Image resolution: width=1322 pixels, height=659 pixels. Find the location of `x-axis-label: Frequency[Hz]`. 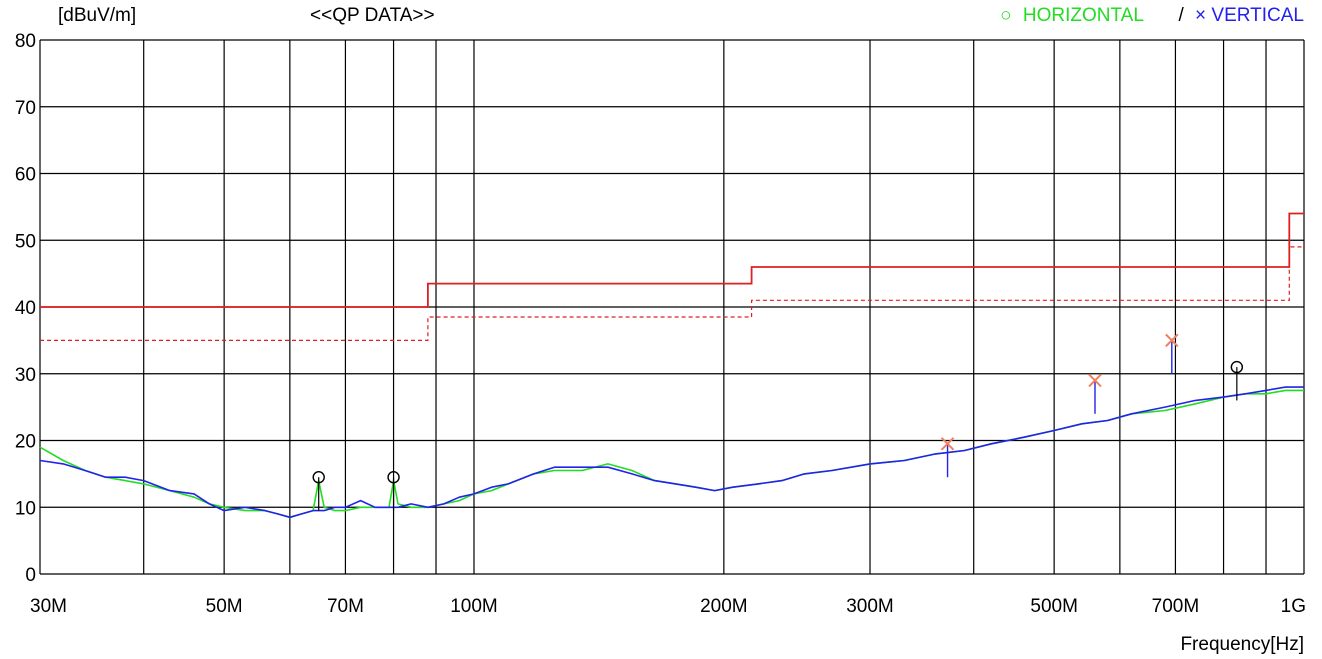

x-axis-label: Frequency[Hz] is located at coordinates (1242, 644).